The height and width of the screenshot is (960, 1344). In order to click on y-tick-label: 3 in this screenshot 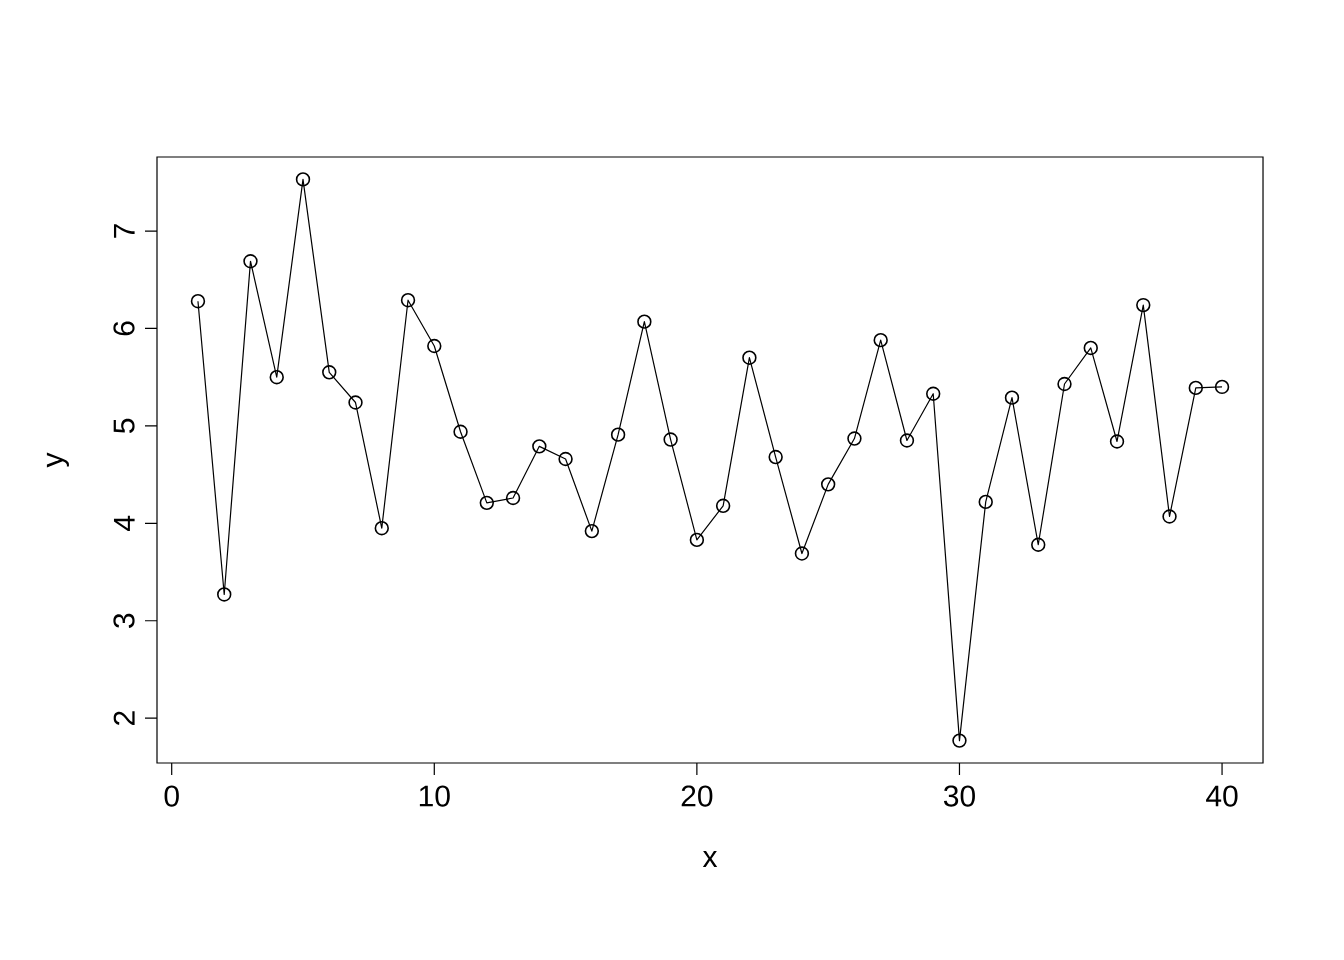, I will do `click(124, 620)`.